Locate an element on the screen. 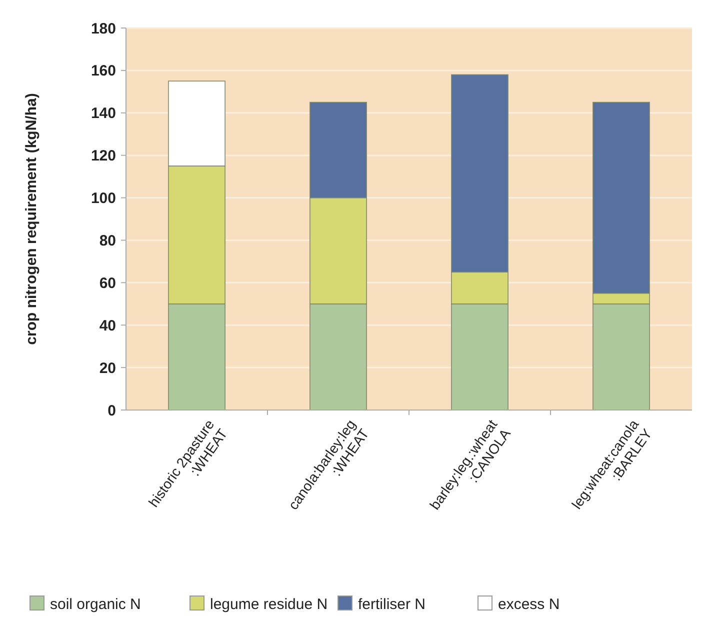  y-tick-label: 60 is located at coordinates (107, 283).